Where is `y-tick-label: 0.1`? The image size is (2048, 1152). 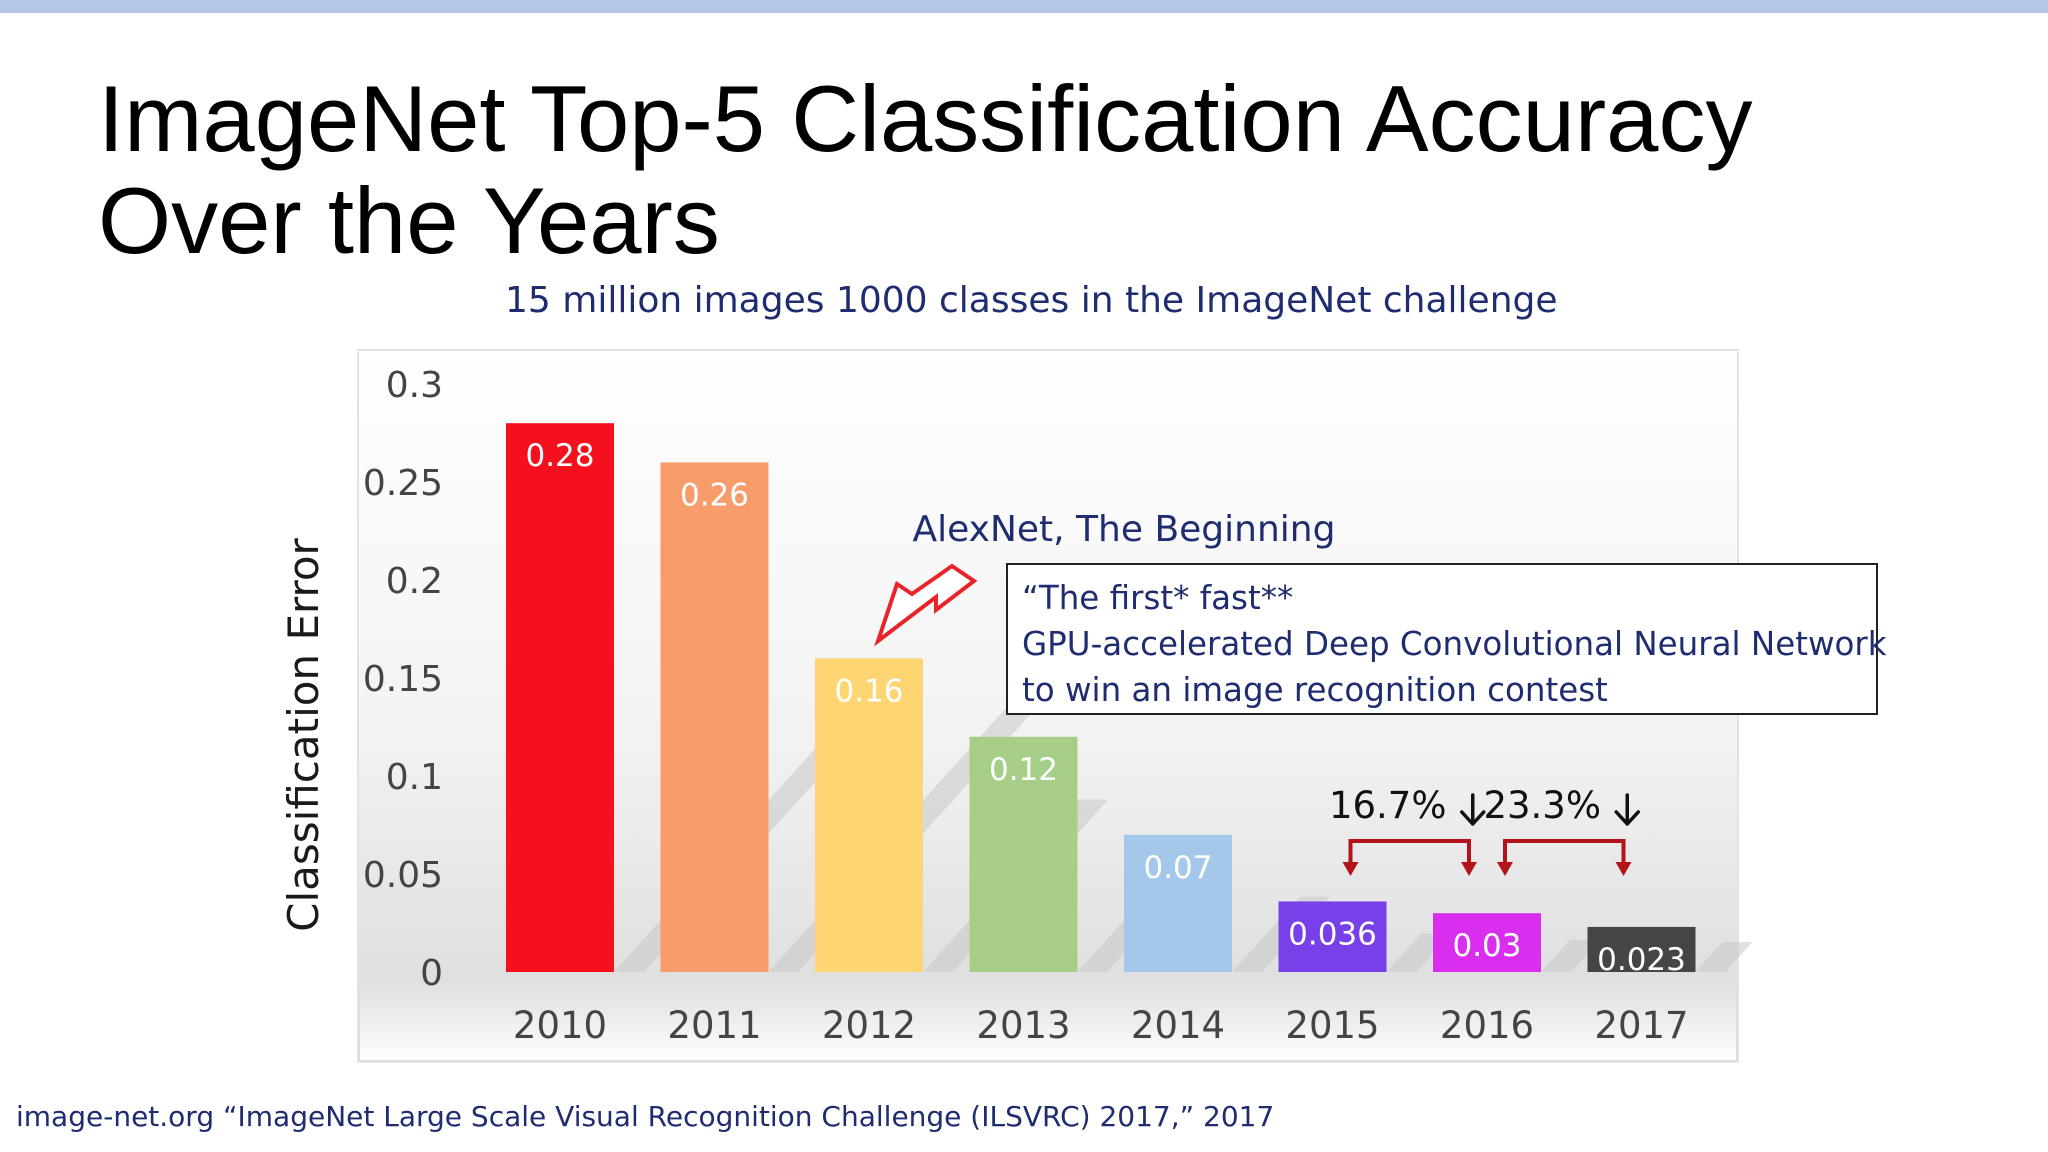
y-tick-label: 0.1 is located at coordinates (414, 777).